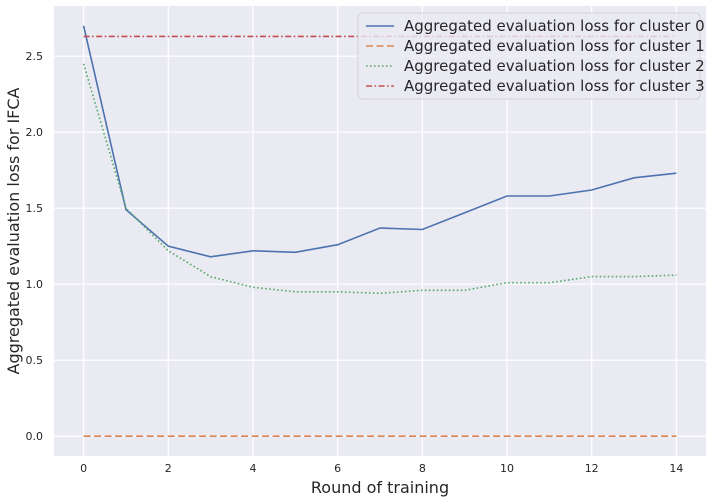 The width and height of the screenshot is (713, 502). What do you see at coordinates (35, 284) in the screenshot?
I see `y-tick-label: 1.0` at bounding box center [35, 284].